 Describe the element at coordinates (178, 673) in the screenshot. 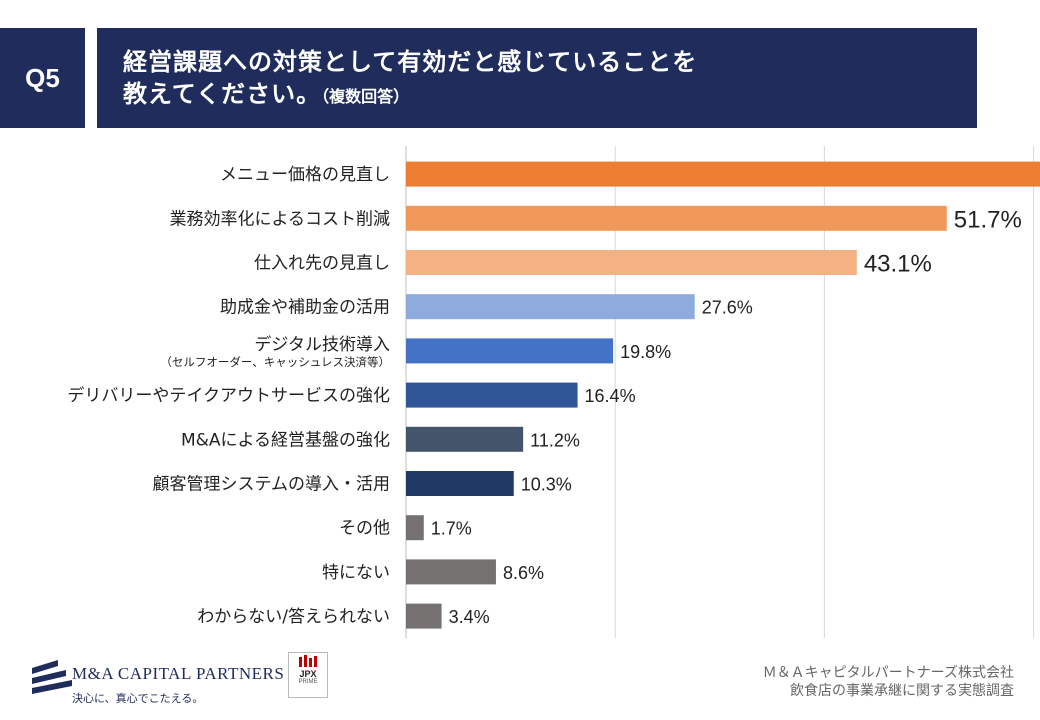

I see `company-logo-name: M&A CAPITAL PARTNERS` at that location.